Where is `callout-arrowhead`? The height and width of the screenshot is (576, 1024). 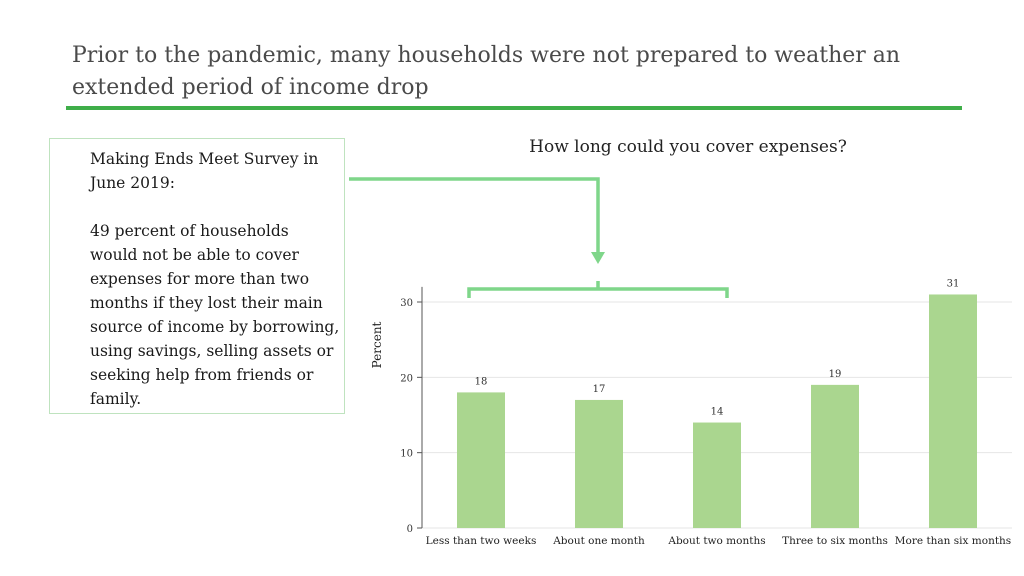 callout-arrowhead is located at coordinates (598, 258).